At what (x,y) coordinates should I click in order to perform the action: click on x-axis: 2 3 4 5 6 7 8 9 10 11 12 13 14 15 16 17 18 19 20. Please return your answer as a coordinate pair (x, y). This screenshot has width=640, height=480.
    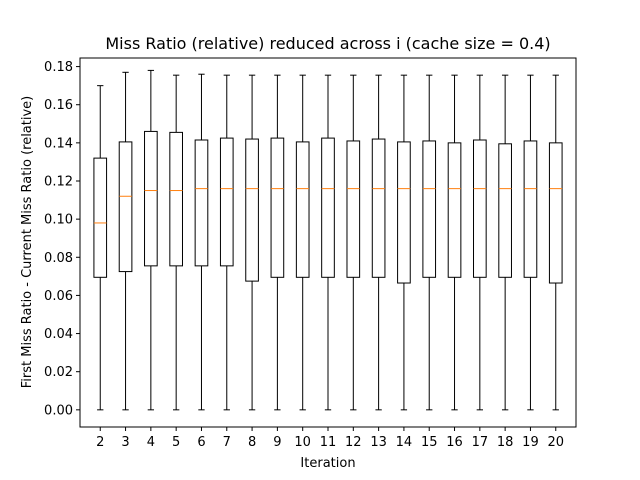
    Looking at the image, I should click on (330, 438).